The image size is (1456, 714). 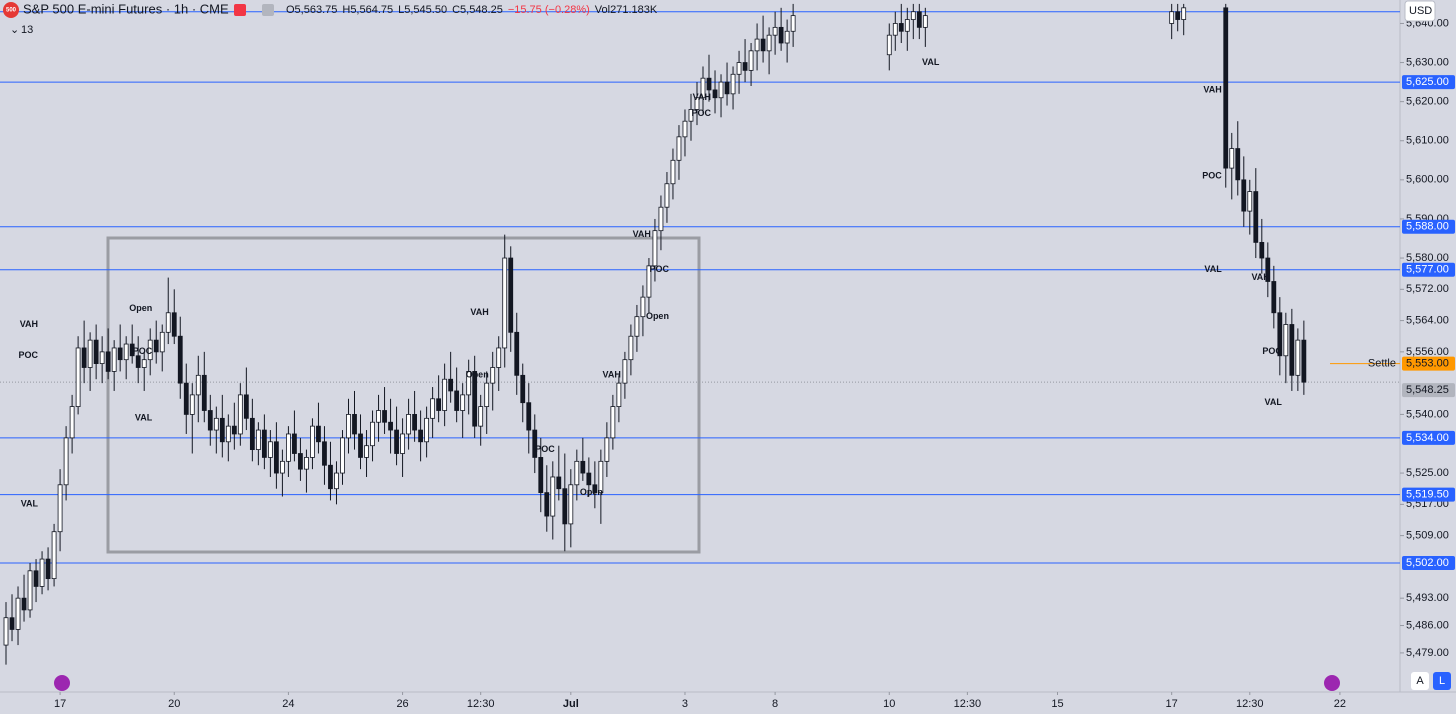 What do you see at coordinates (60, 704) in the screenshot?
I see `x-tick-label: 17` at bounding box center [60, 704].